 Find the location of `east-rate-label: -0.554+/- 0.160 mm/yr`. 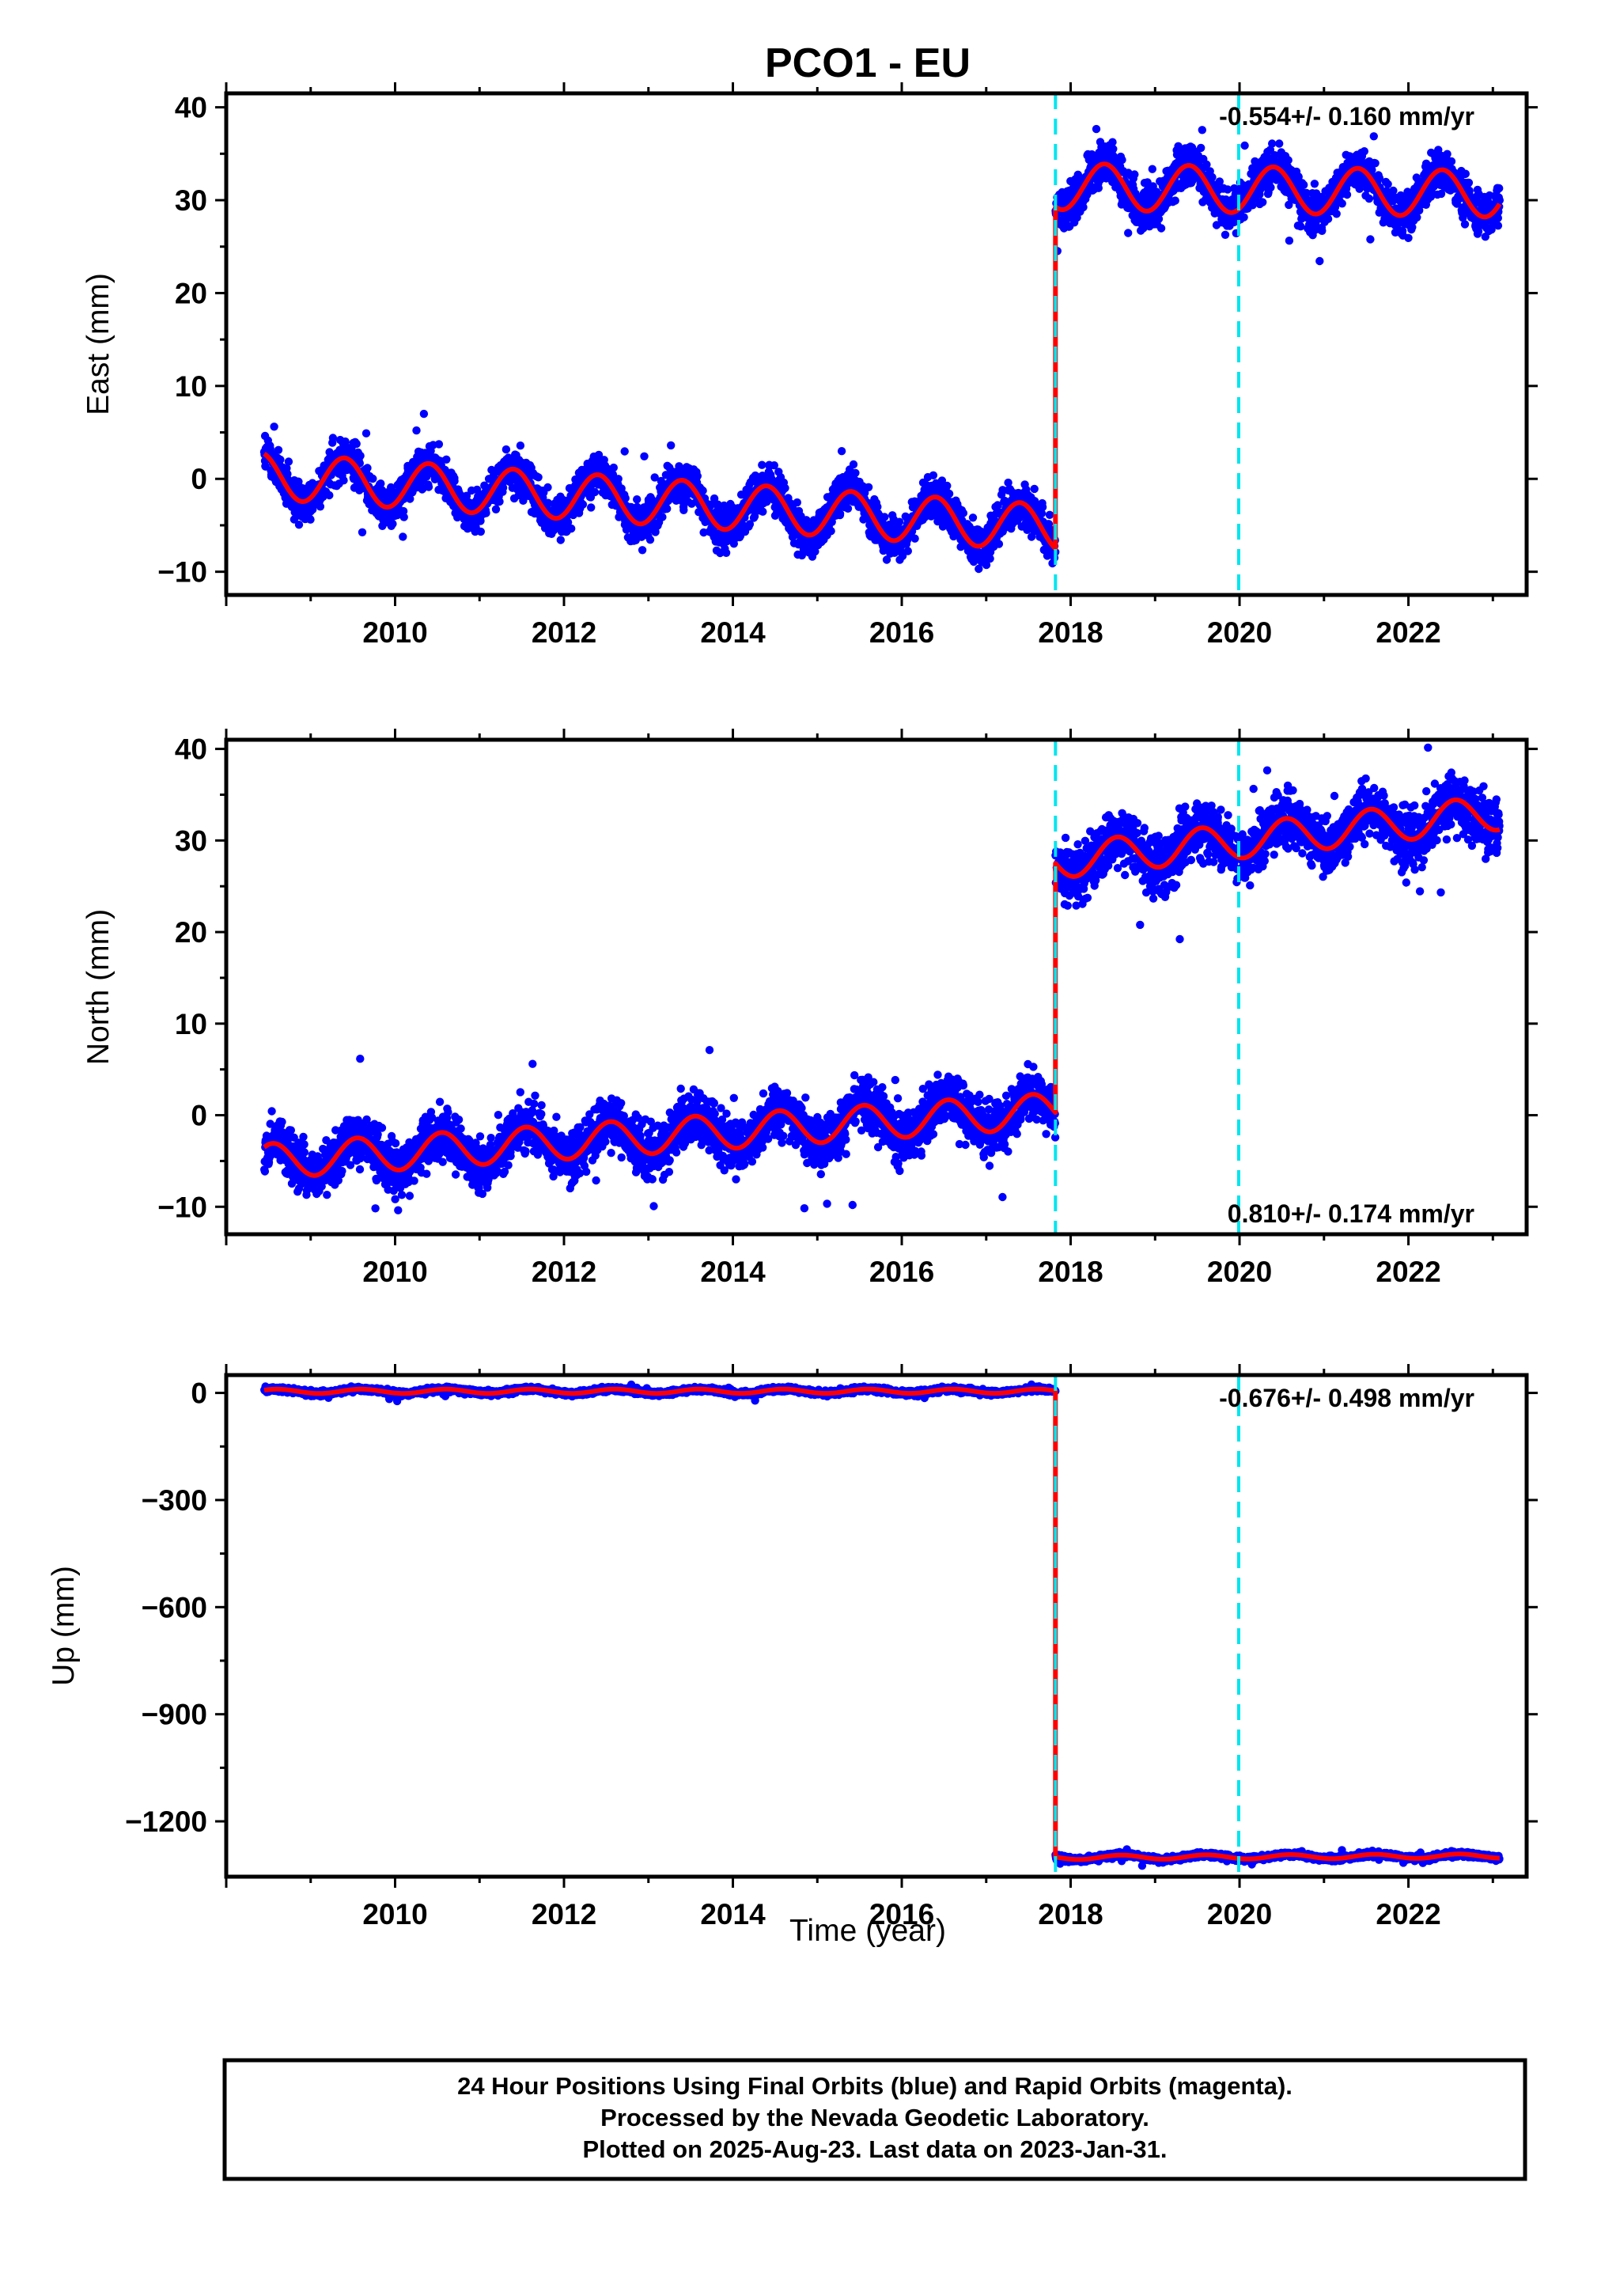

east-rate-label: -0.554+/- 0.160 mm/yr is located at coordinates (1347, 116).